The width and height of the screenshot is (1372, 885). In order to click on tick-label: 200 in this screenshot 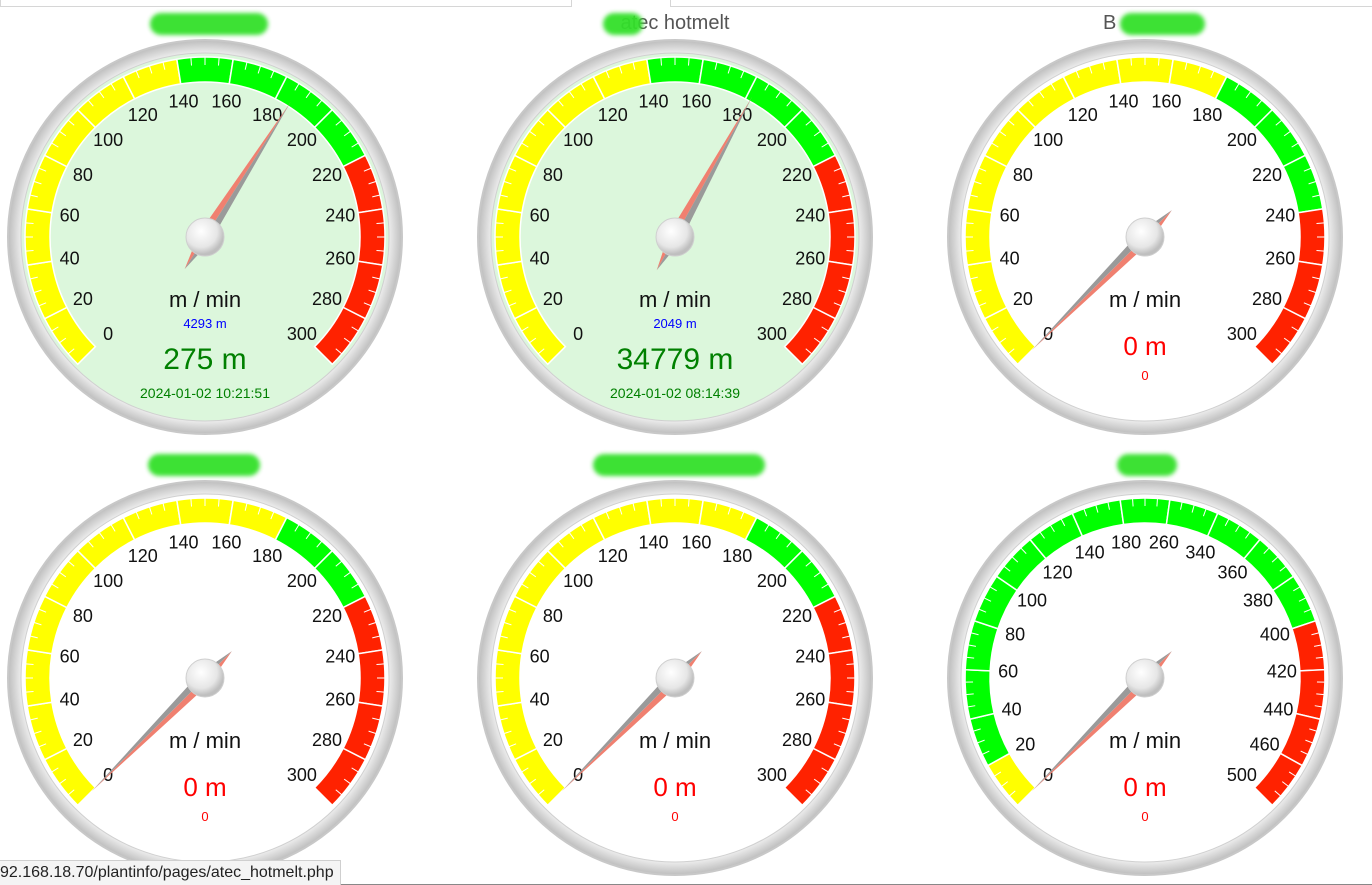, I will do `click(772, 581)`.